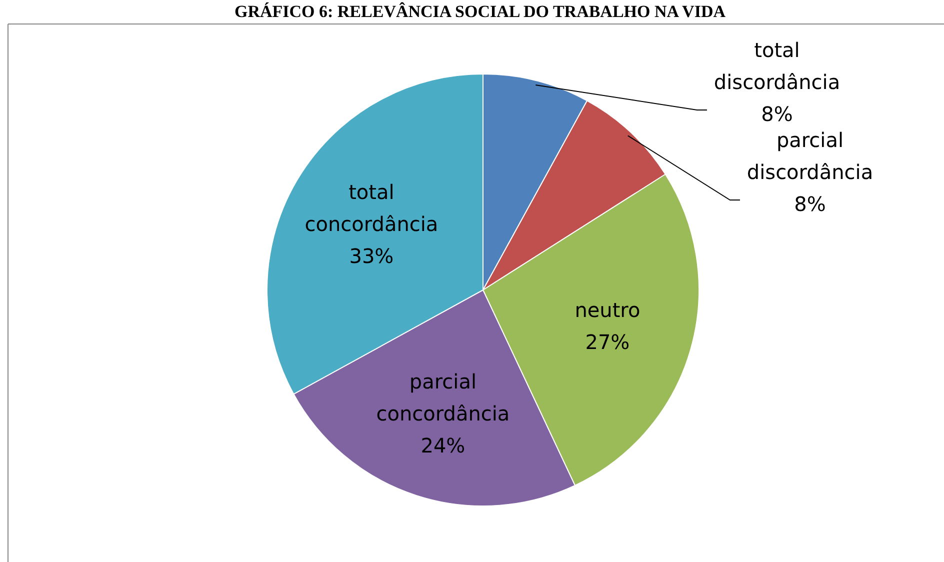 This screenshot has width=944, height=562. What do you see at coordinates (371, 208) in the screenshot?
I see `slice-label: total concordância` at bounding box center [371, 208].